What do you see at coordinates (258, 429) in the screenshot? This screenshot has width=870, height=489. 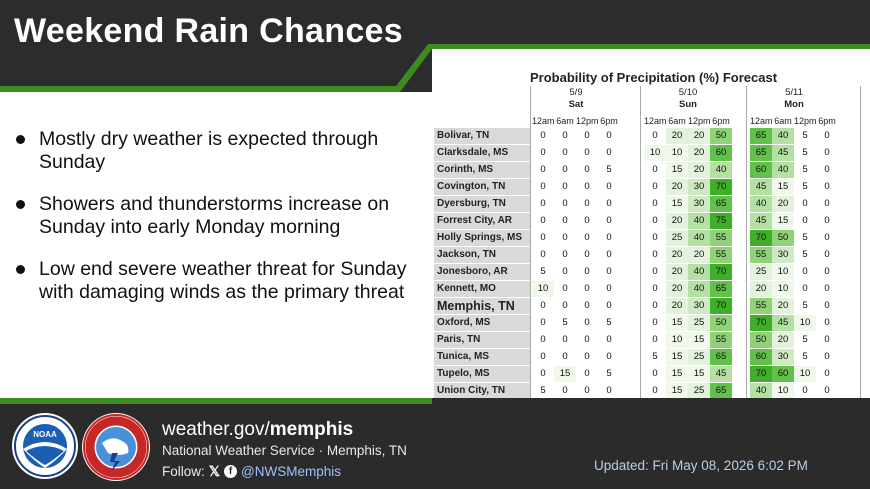 I see `website-link: weather.gov/memphis` at bounding box center [258, 429].